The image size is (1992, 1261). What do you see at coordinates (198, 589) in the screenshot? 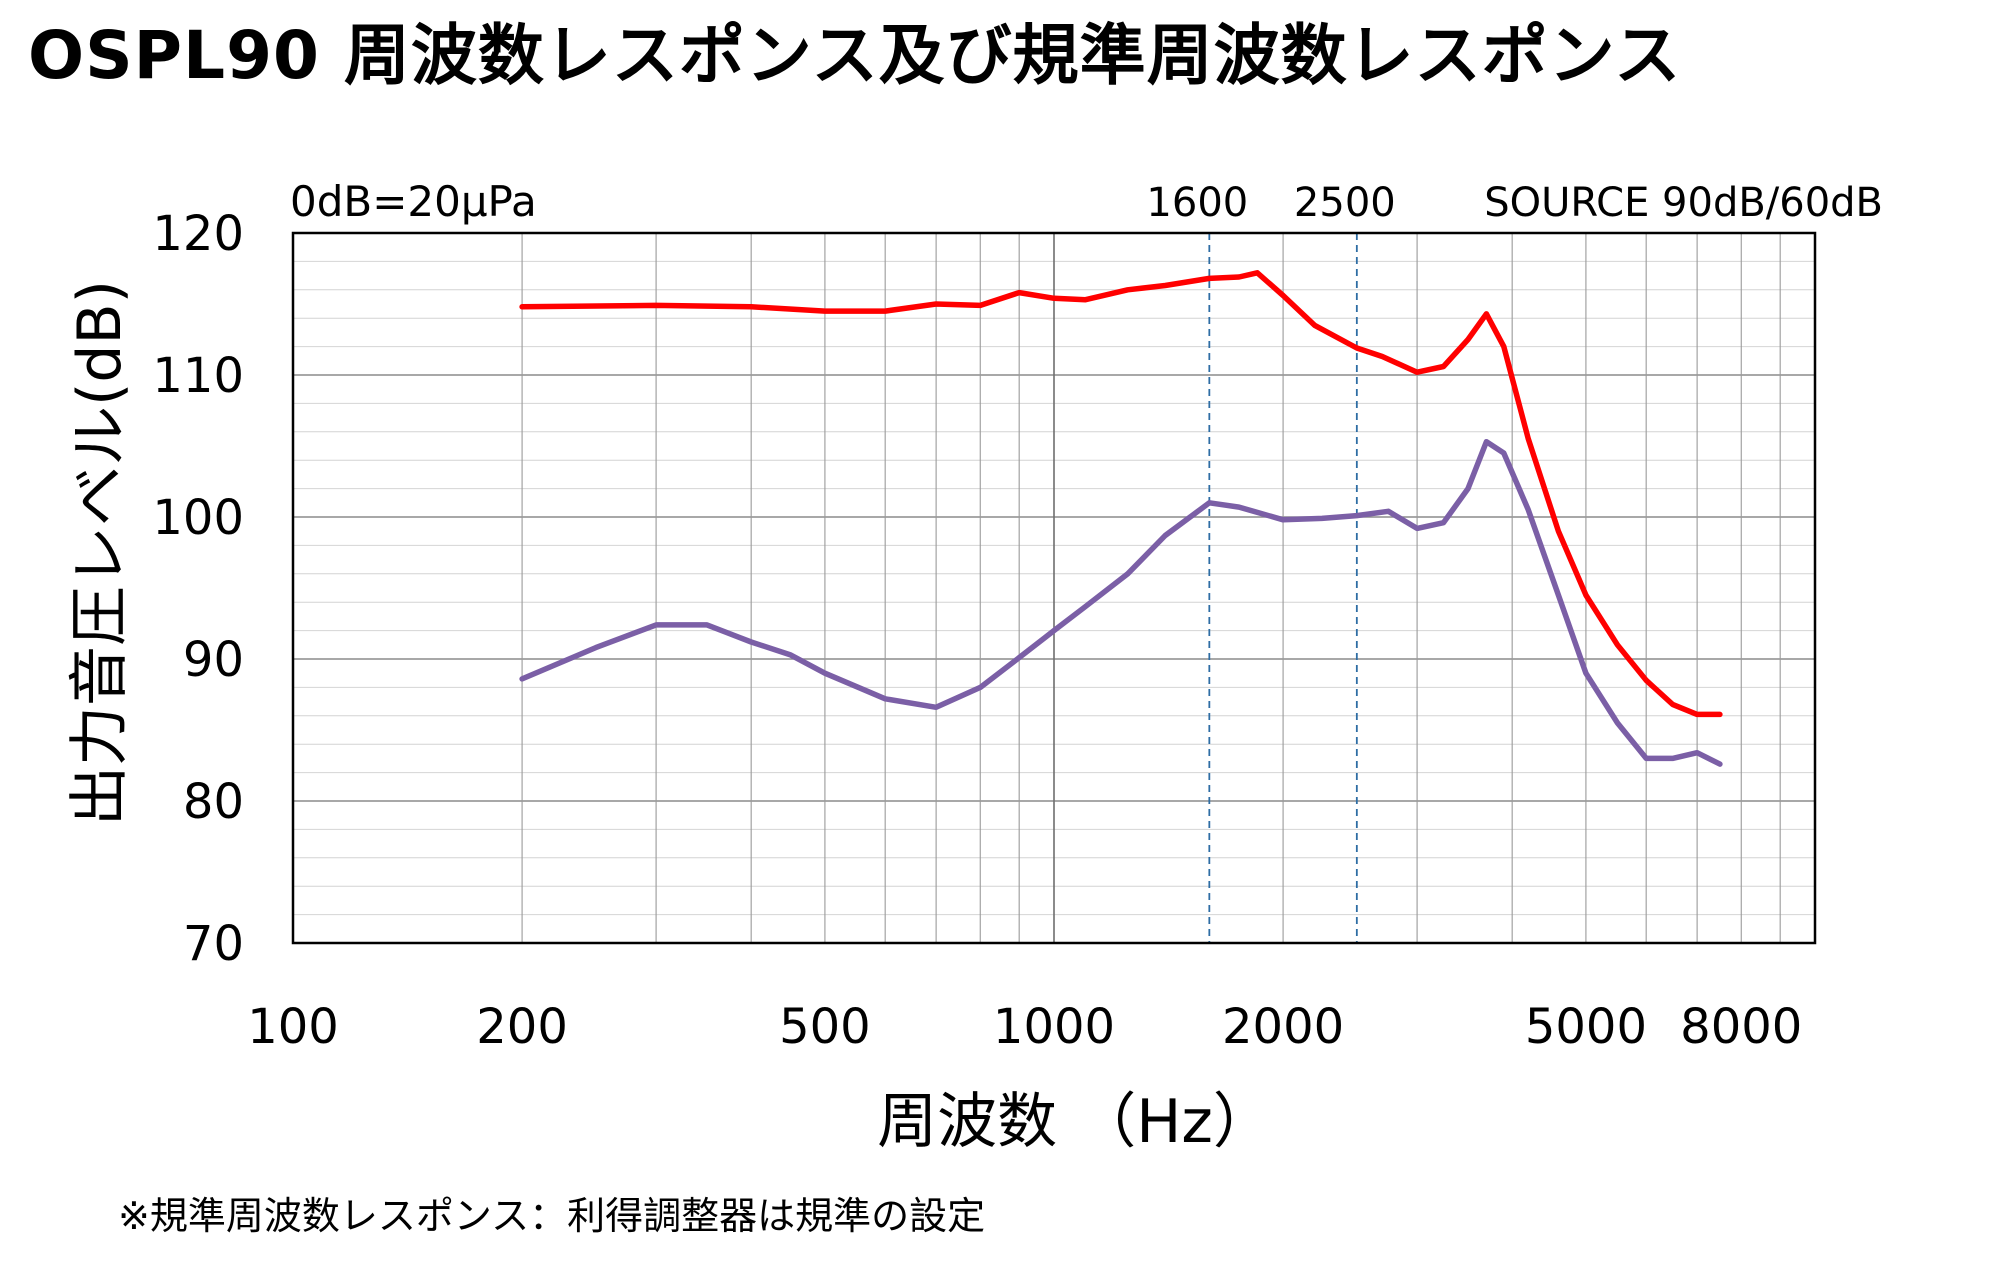
I see `y-tick-labels: 70 80 90 100 110 120` at bounding box center [198, 589].